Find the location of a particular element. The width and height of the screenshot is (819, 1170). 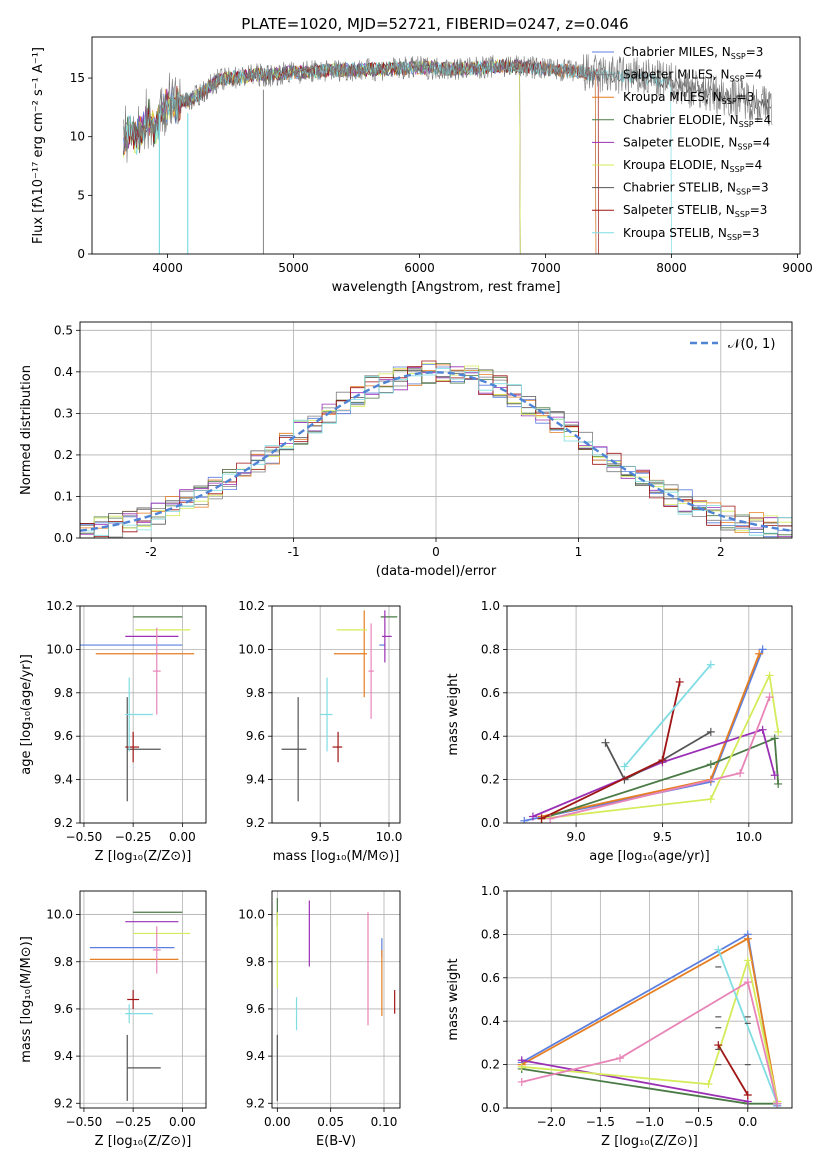

x-tick-label: -2 is located at coordinates (151, 552).